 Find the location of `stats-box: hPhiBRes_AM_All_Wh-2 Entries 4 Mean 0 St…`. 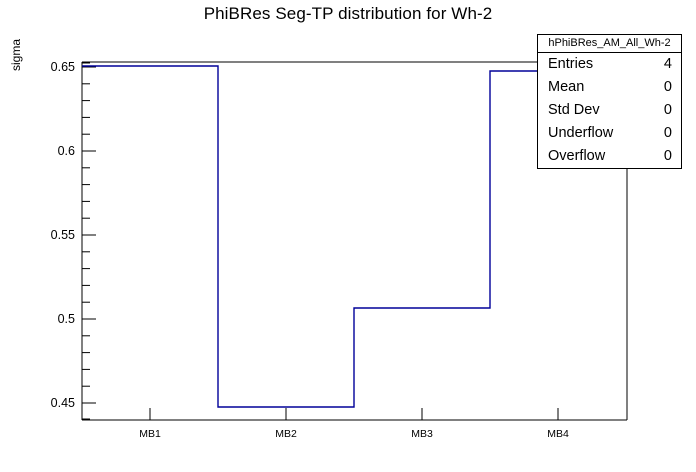

stats-box: hPhiBRes_AM_All_Wh-2 Entries 4 Mean 0 St… is located at coordinates (609, 102).